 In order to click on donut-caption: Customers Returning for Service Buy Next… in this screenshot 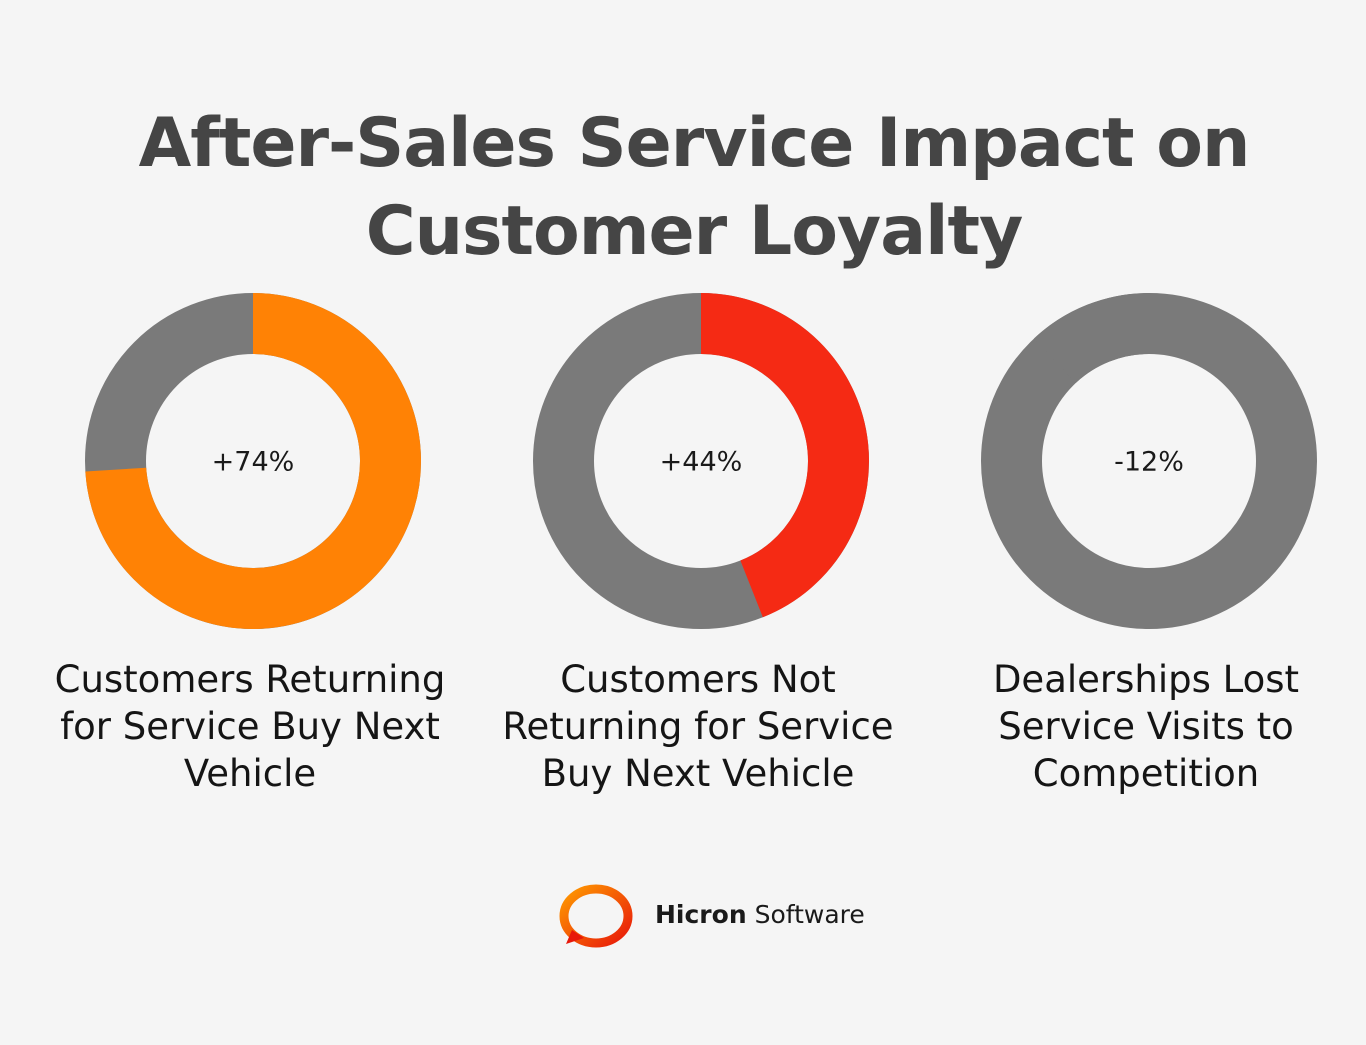, I will do `click(250, 726)`.